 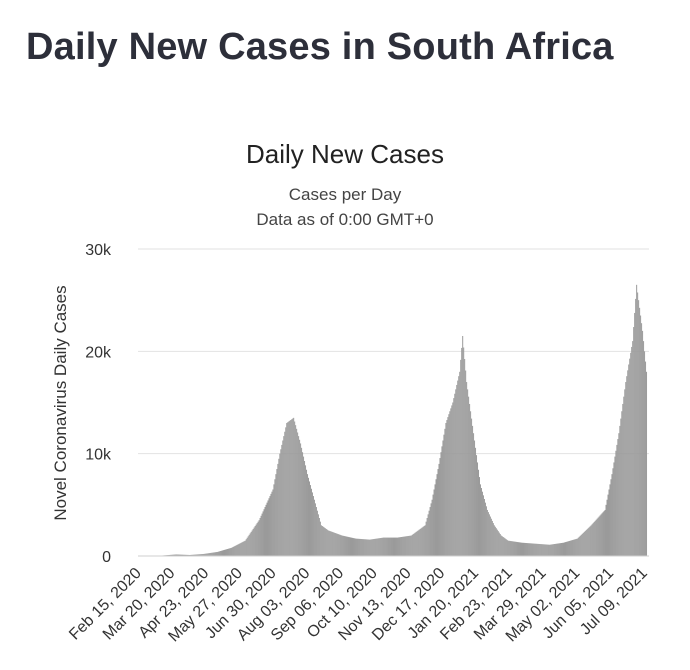 What do you see at coordinates (98, 455) in the screenshot?
I see `y-tick-label: 10k` at bounding box center [98, 455].